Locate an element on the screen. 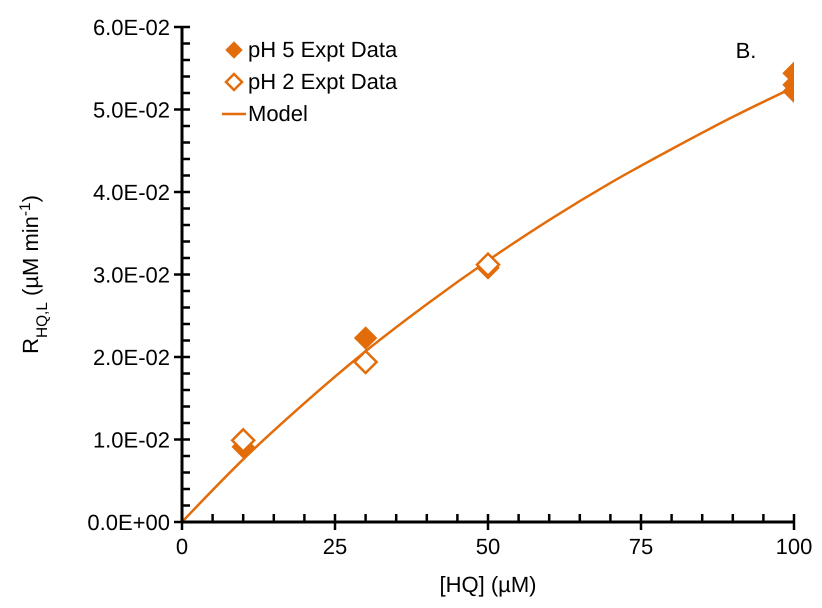 This screenshot has width=822, height=608. legend-label: pH 5 Expt Data is located at coordinates (323, 50).